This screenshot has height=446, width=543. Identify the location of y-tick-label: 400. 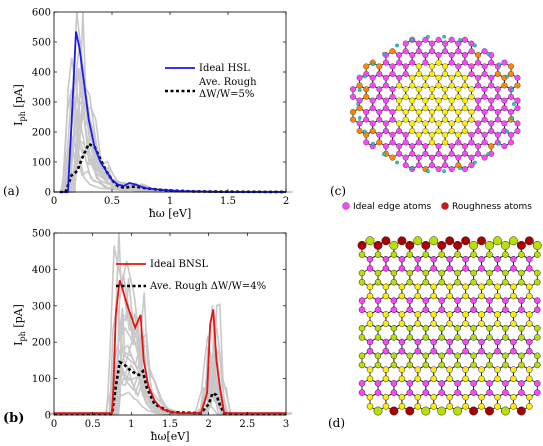
(41, 73).